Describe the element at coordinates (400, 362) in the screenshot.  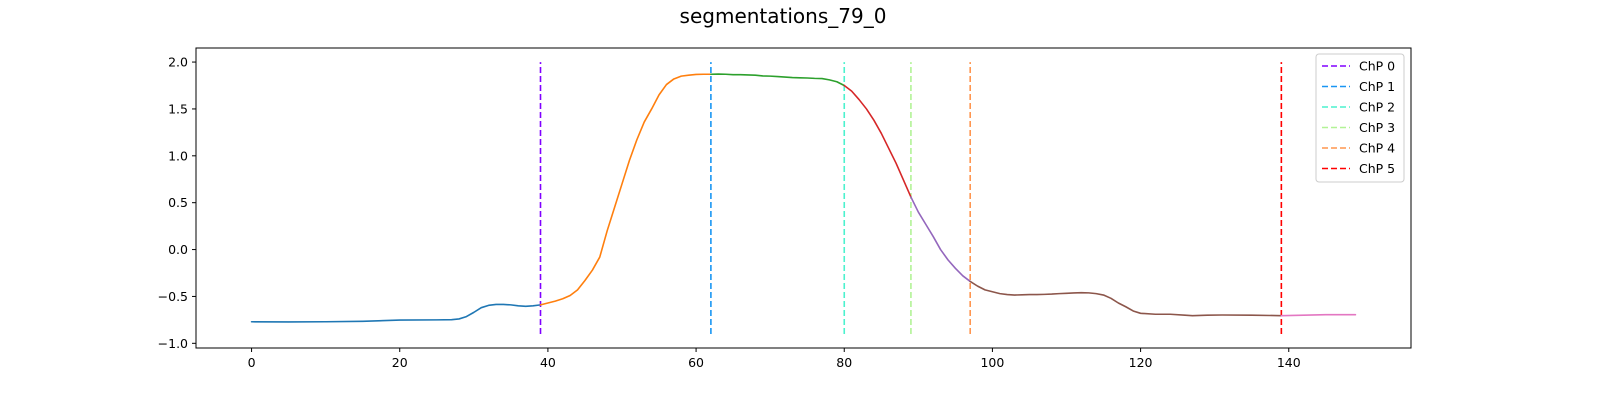
I see `x-tick-label-1: 20` at that location.